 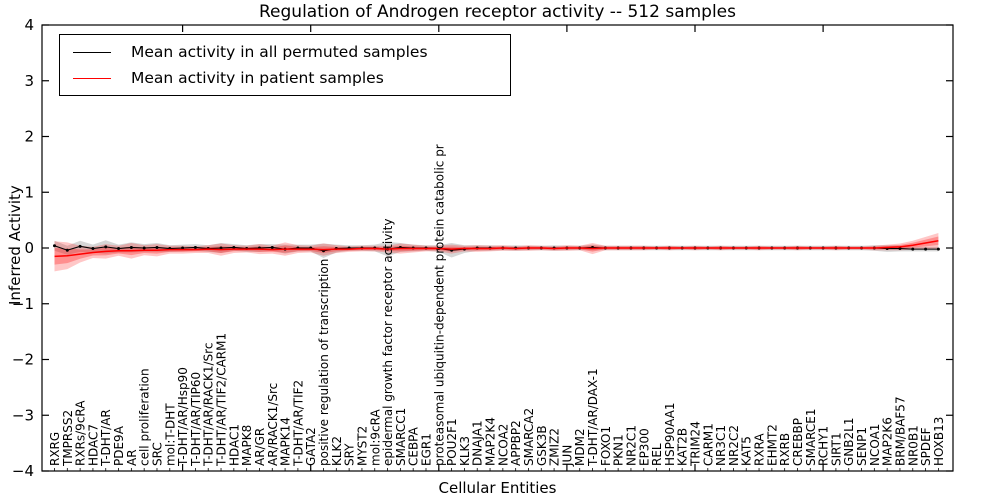 I want to click on x-tick-label: NR2C2, so click(x=734, y=445).